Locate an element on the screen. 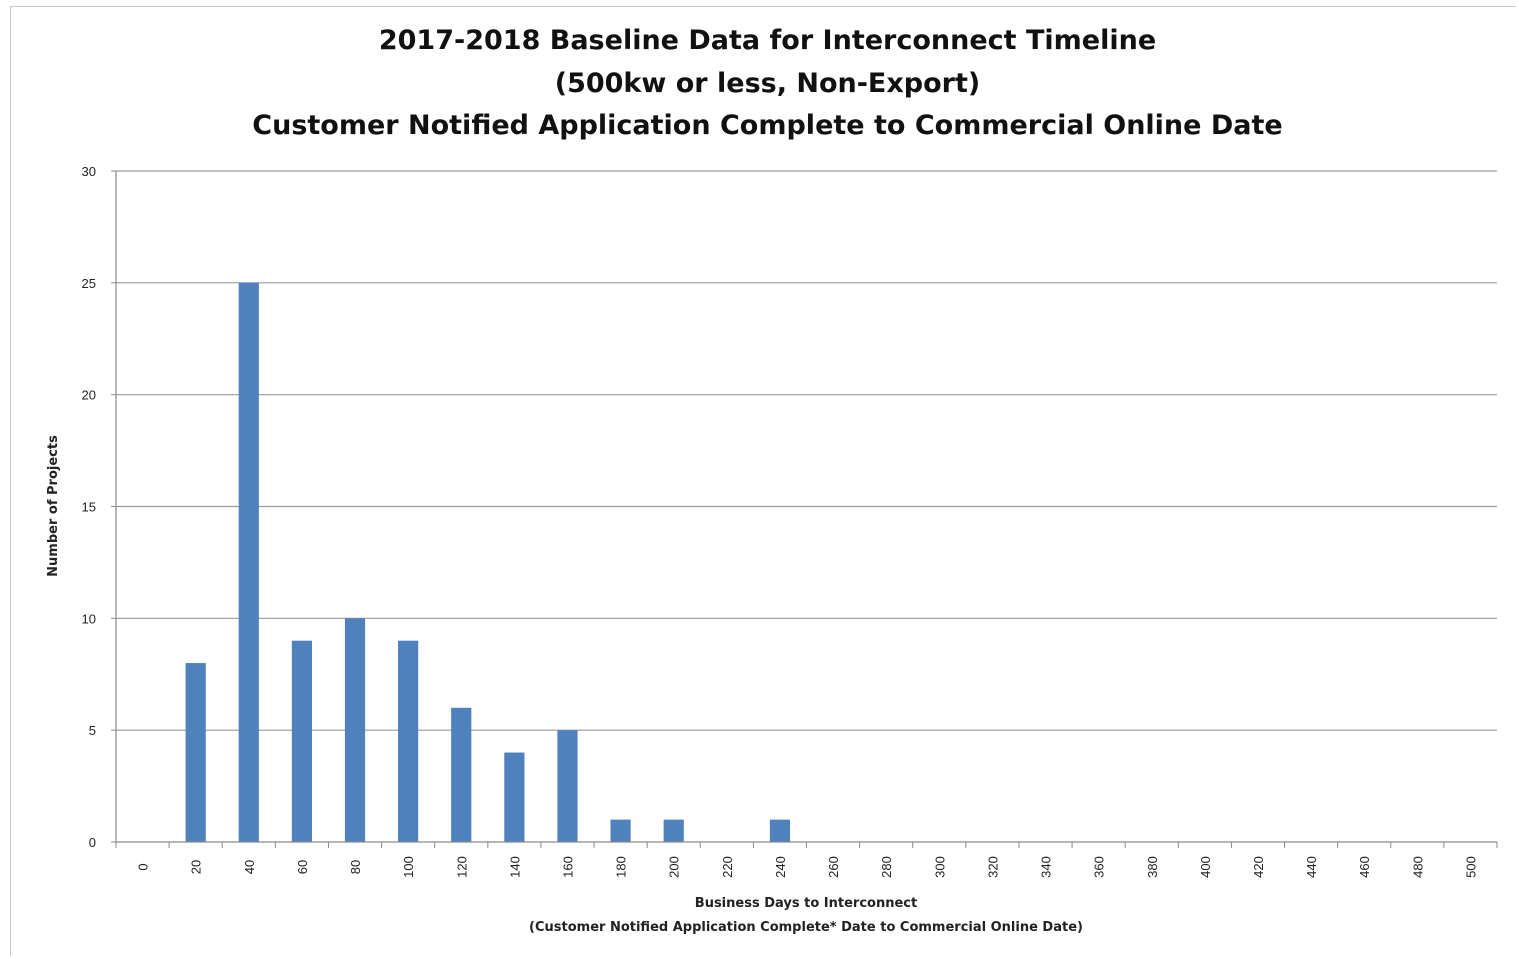 Image resolution: width=1519 pixels, height=959 pixels. x-tick-label-300: 300 is located at coordinates (939, 867).